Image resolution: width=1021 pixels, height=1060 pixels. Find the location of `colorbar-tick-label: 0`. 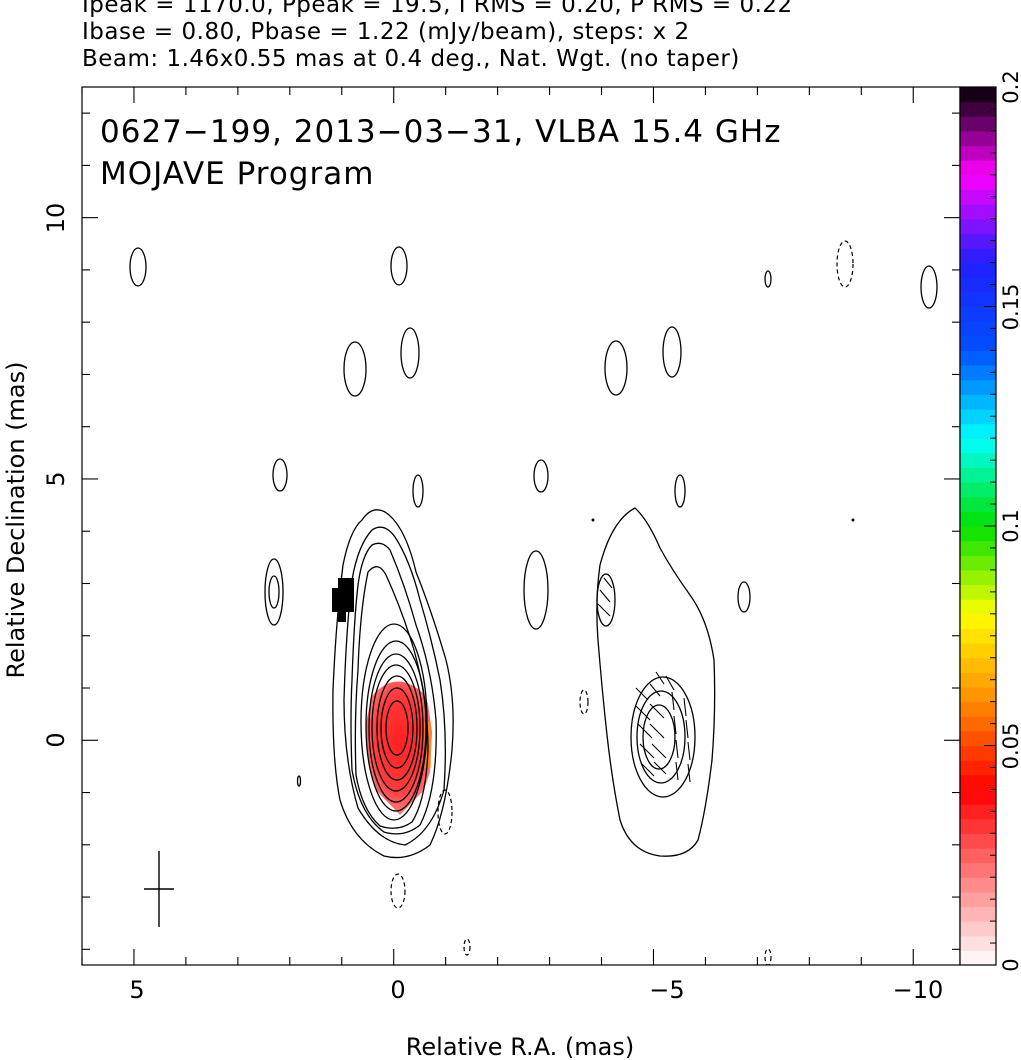

colorbar-tick-label: 0 is located at coordinates (1010, 964).